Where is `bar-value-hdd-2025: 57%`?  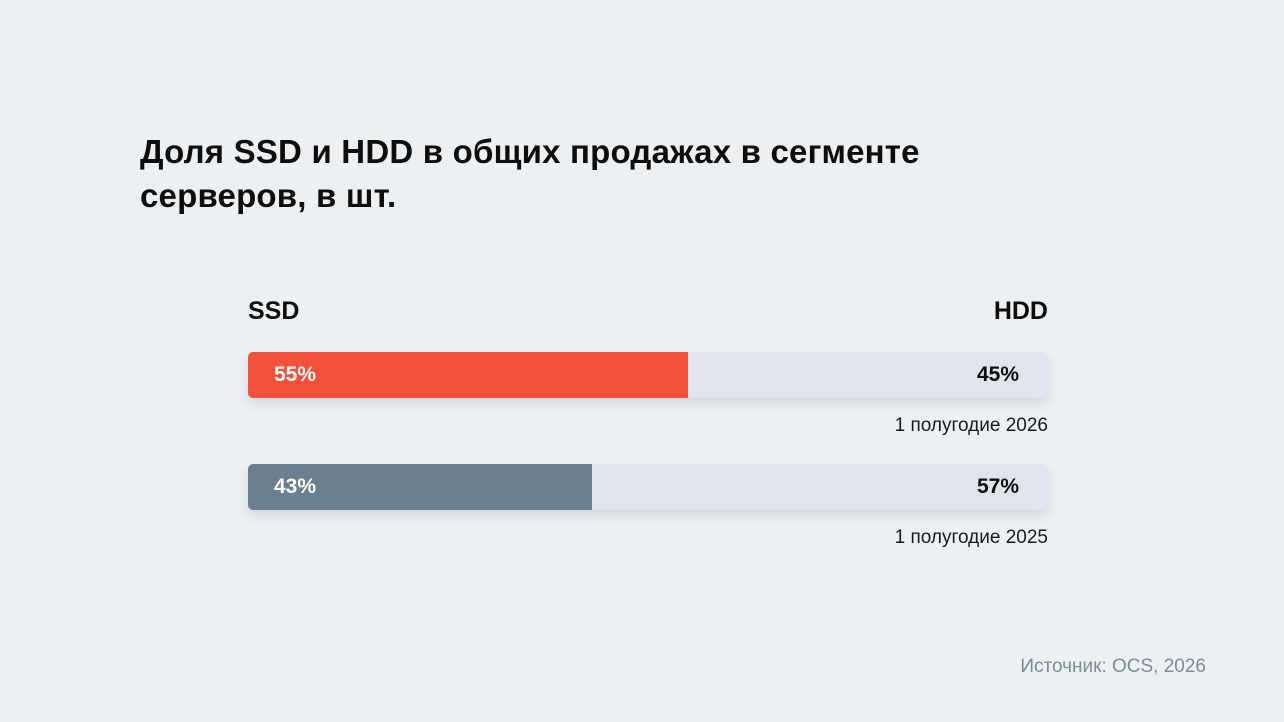 bar-value-hdd-2025: 57% is located at coordinates (997, 486).